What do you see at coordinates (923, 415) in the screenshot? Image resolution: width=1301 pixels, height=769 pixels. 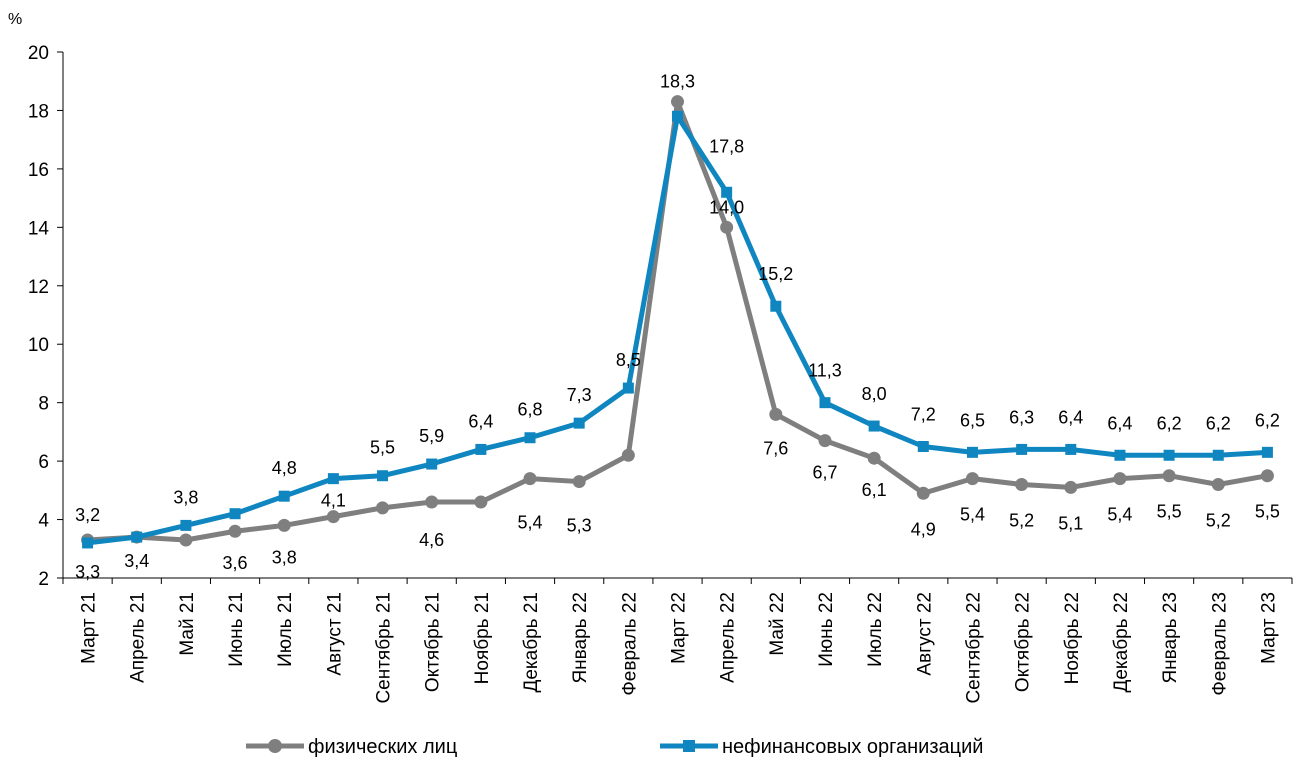 I see `data-label: 7,2` at bounding box center [923, 415].